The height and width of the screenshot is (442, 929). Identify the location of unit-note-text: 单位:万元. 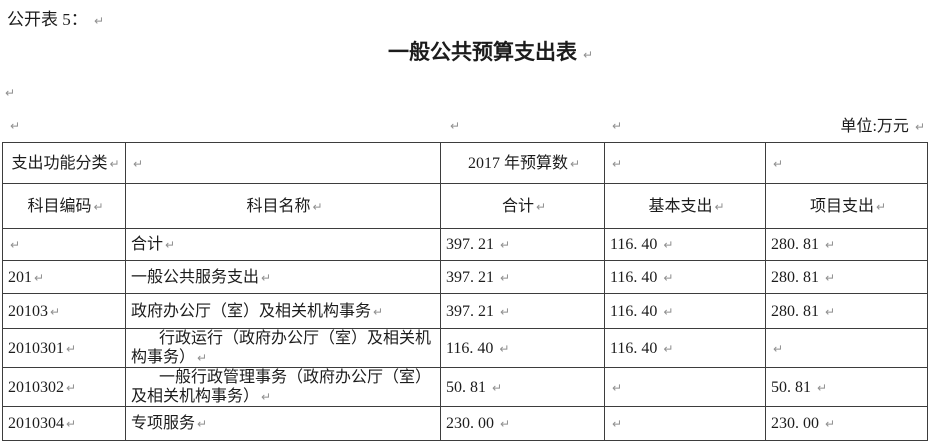
(874, 126).